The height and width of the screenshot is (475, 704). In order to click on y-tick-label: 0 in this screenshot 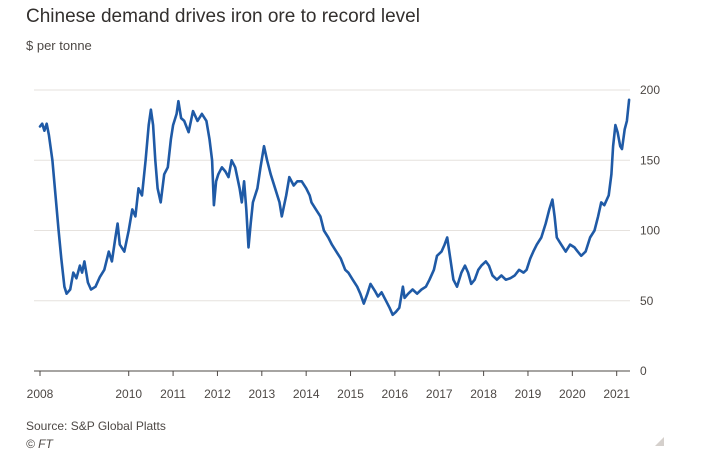, I will do `click(643, 371)`.